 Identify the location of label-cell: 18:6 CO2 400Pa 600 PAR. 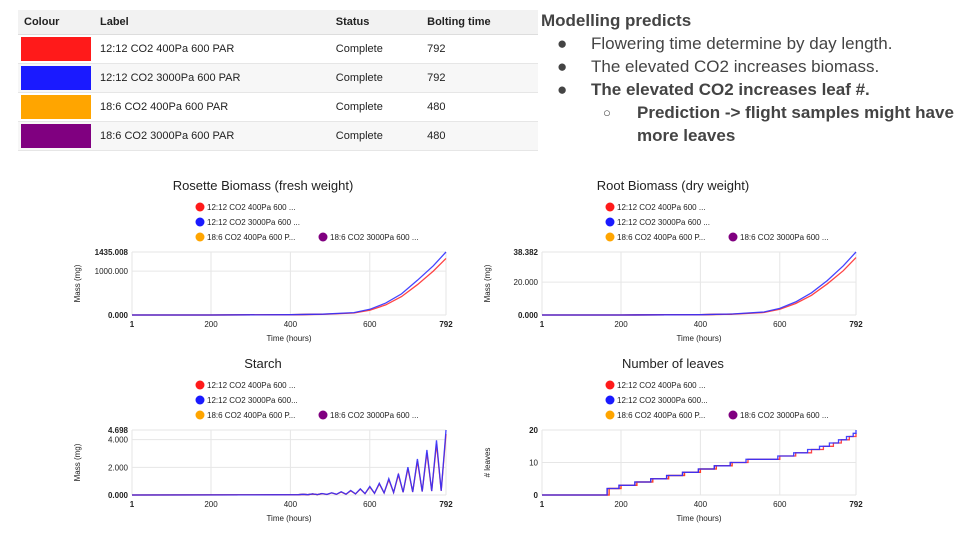
(212, 107).